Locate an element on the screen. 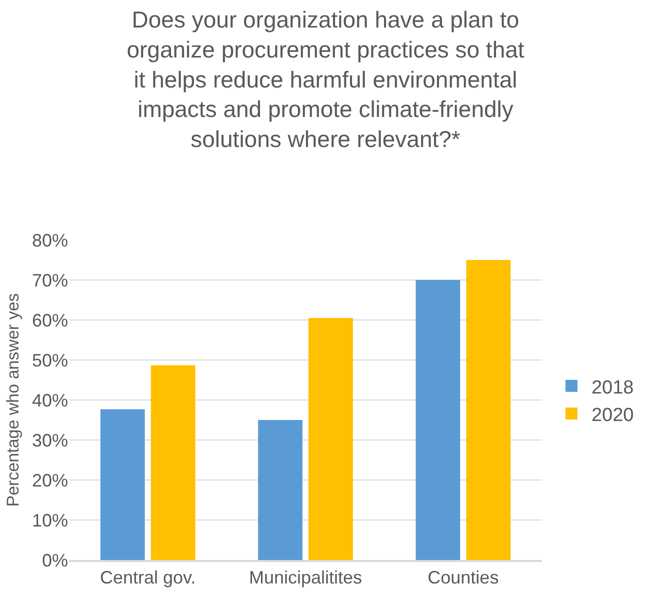 The image size is (651, 610). y-tick-label: 70% is located at coordinates (50, 280).